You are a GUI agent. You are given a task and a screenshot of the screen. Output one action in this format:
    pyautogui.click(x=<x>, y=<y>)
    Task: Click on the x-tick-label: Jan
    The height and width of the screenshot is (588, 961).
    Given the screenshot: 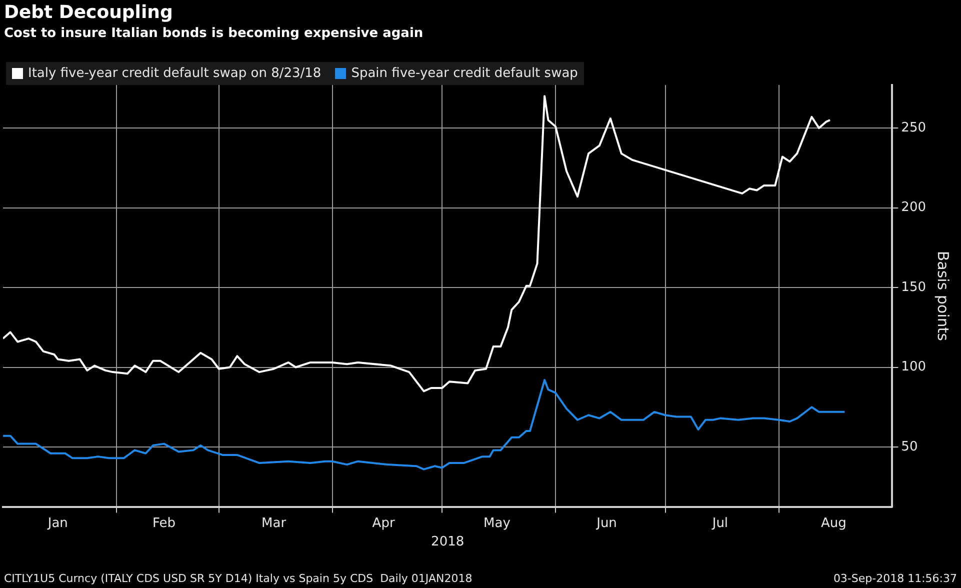 What is the action you would take?
    pyautogui.click(x=57, y=523)
    